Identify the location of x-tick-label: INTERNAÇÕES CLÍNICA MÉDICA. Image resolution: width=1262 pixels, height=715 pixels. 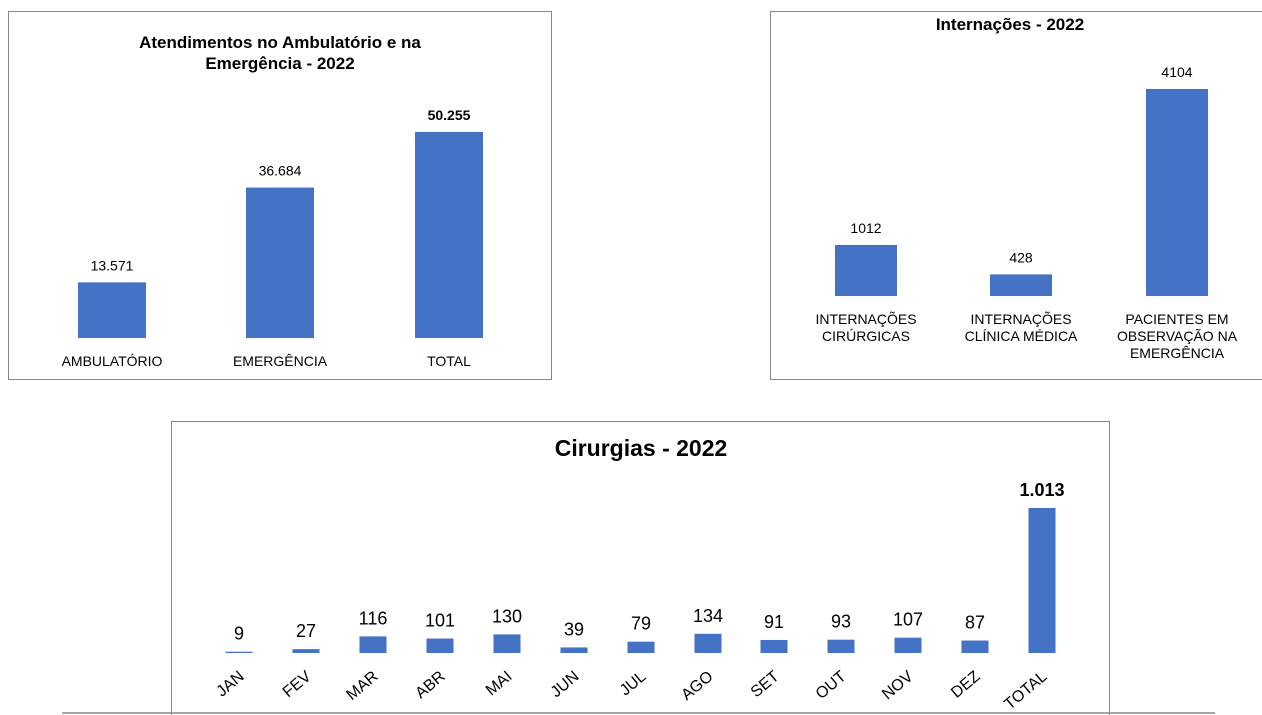
(1021, 327).